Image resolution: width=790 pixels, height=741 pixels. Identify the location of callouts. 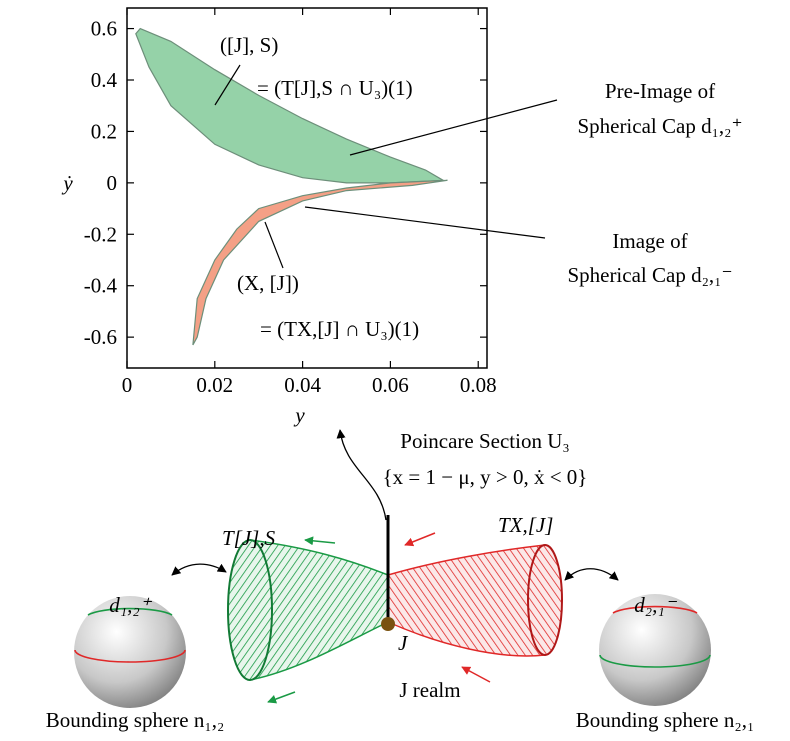
(386, 166).